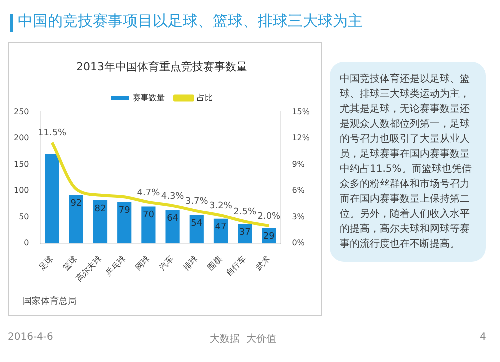  I want to click on data-label: 2.0%, so click(270, 217).